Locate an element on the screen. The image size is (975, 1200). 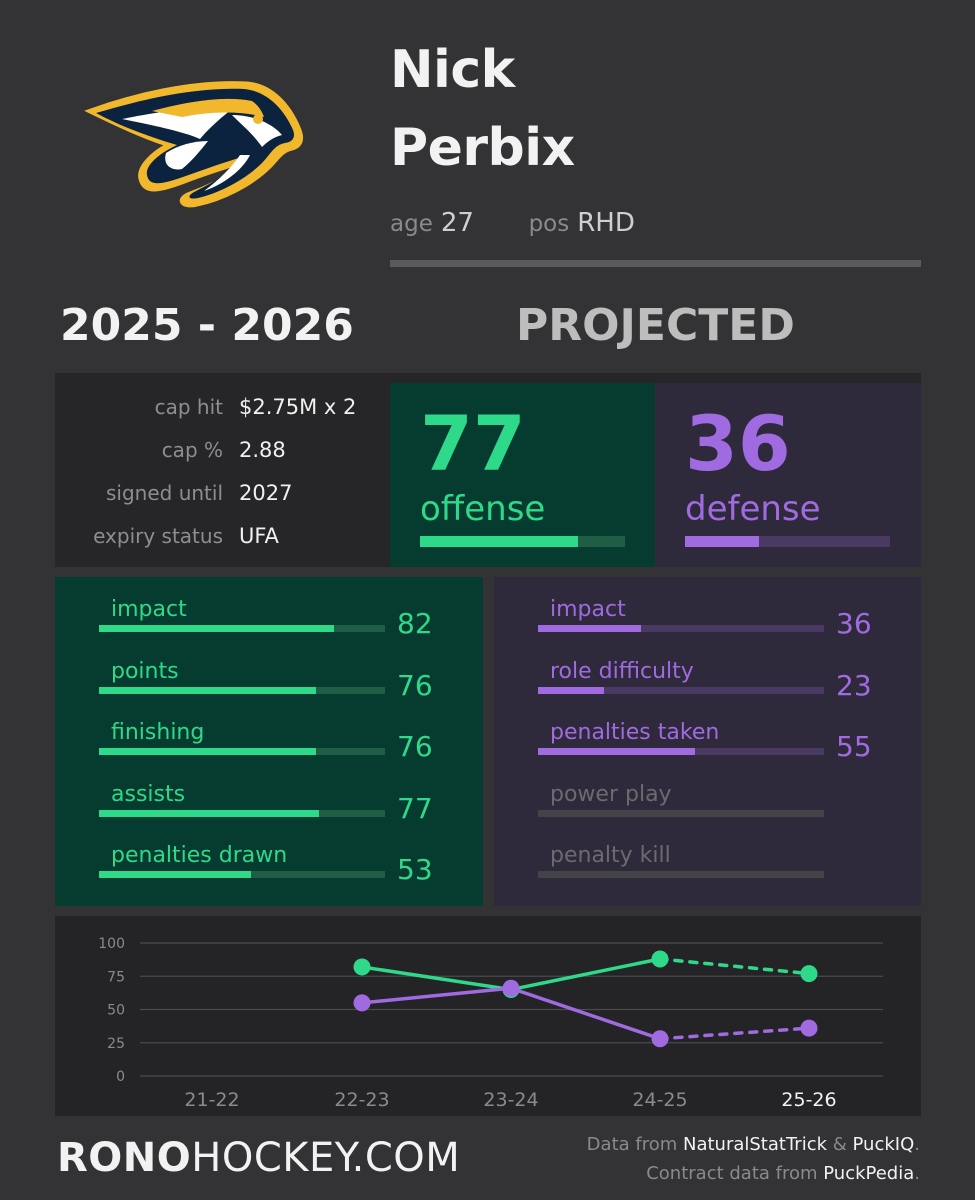
trend-chart-panel: 0 25 50 75 100 21-22 22-23 23-24 24-25 25-26 is located at coordinates (488, 1016).